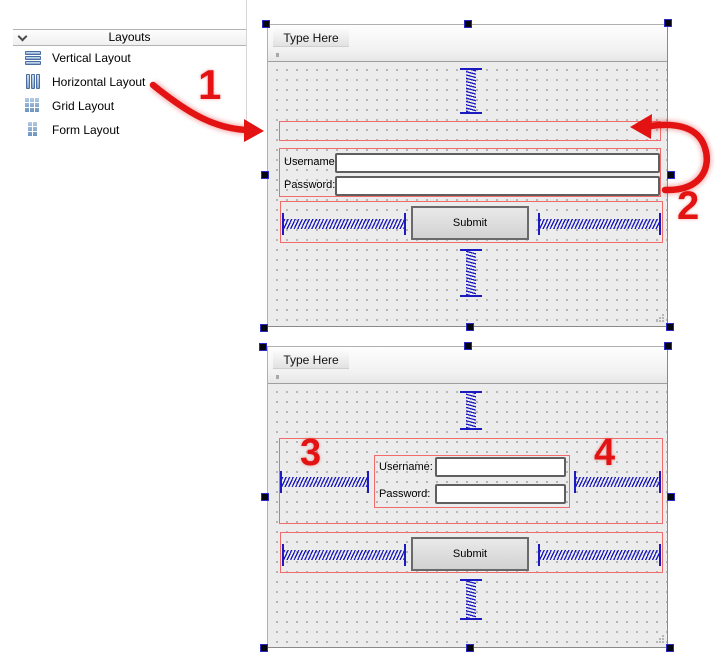  Describe the element at coordinates (83, 106) in the screenshot. I see `sidebar-item-label: Grid Layout` at that location.